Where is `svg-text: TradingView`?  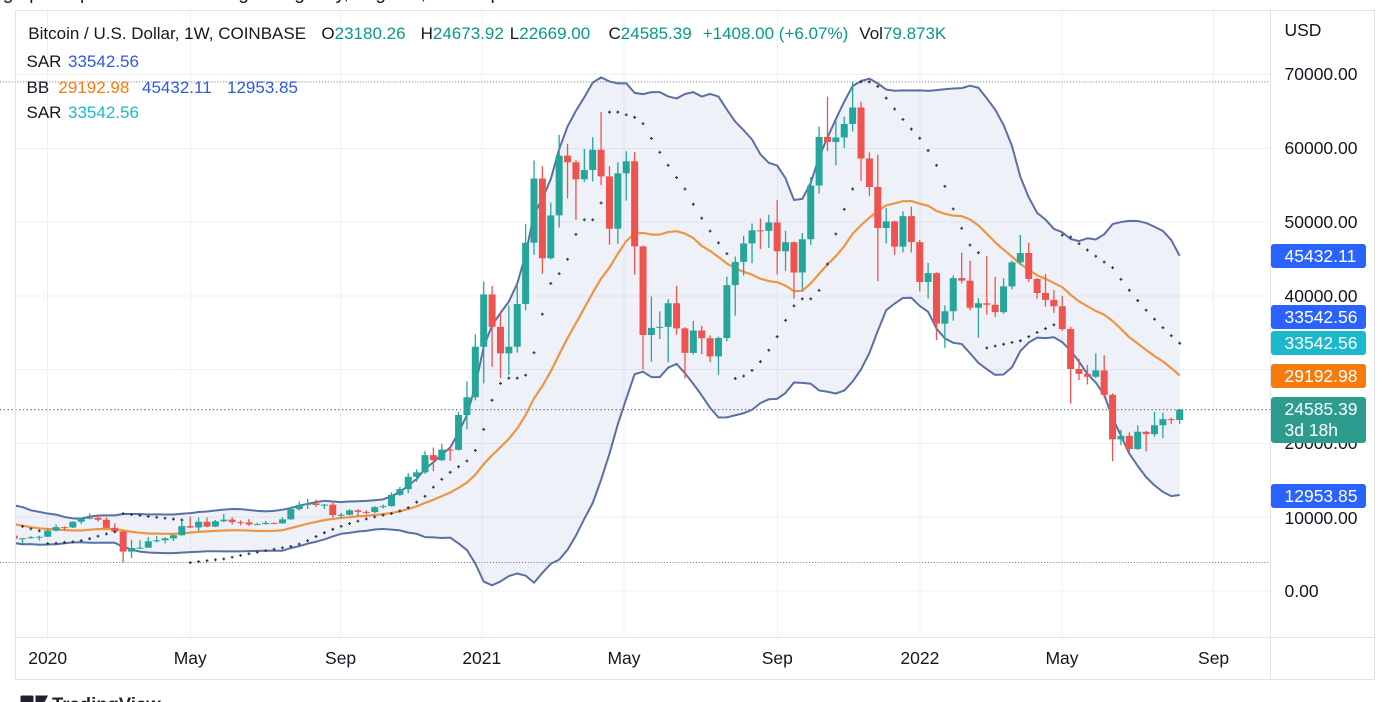
svg-text: TradingView is located at coordinates (106, 698).